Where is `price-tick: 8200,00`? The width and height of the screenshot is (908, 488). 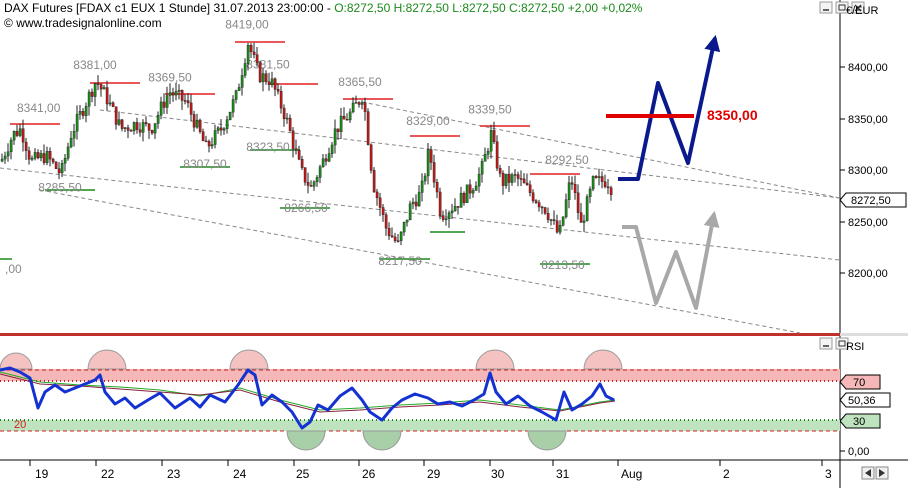 price-tick: 8200,00 is located at coordinates (868, 274).